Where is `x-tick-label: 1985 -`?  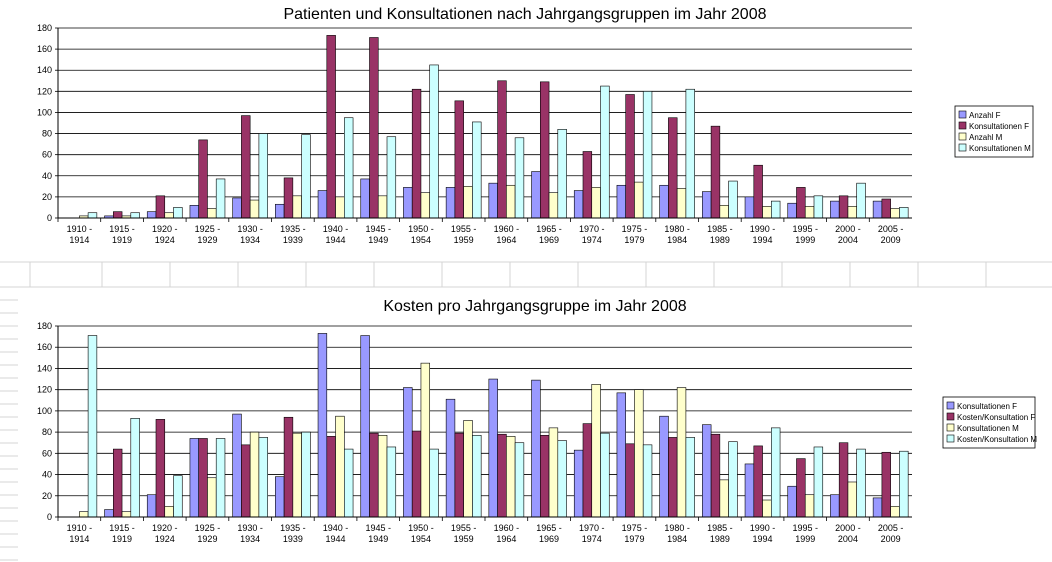
x-tick-label: 1985 - is located at coordinates (720, 528).